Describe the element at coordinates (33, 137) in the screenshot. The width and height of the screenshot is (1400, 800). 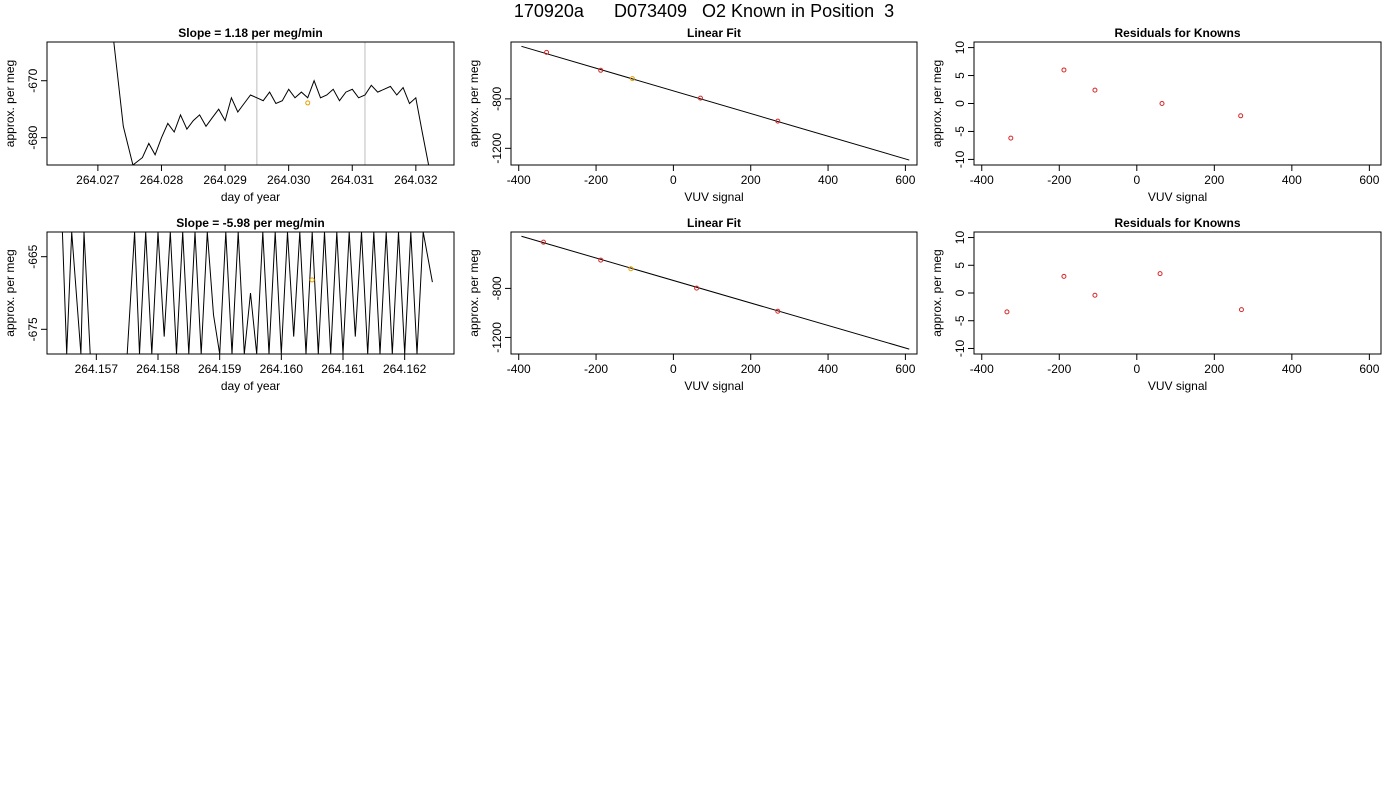
I see `y-tick-label: -680` at that location.